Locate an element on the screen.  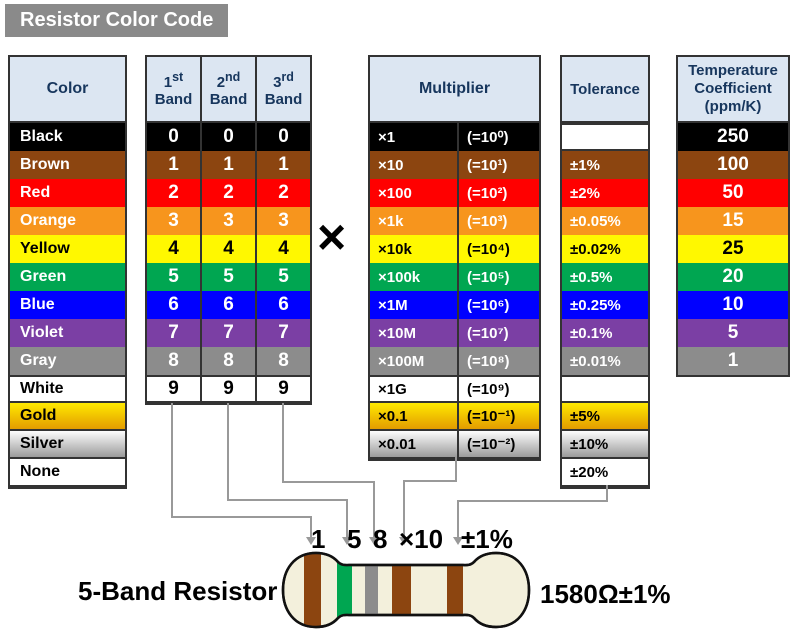
multiplier-power: (=10⁴) is located at coordinates (498, 249).